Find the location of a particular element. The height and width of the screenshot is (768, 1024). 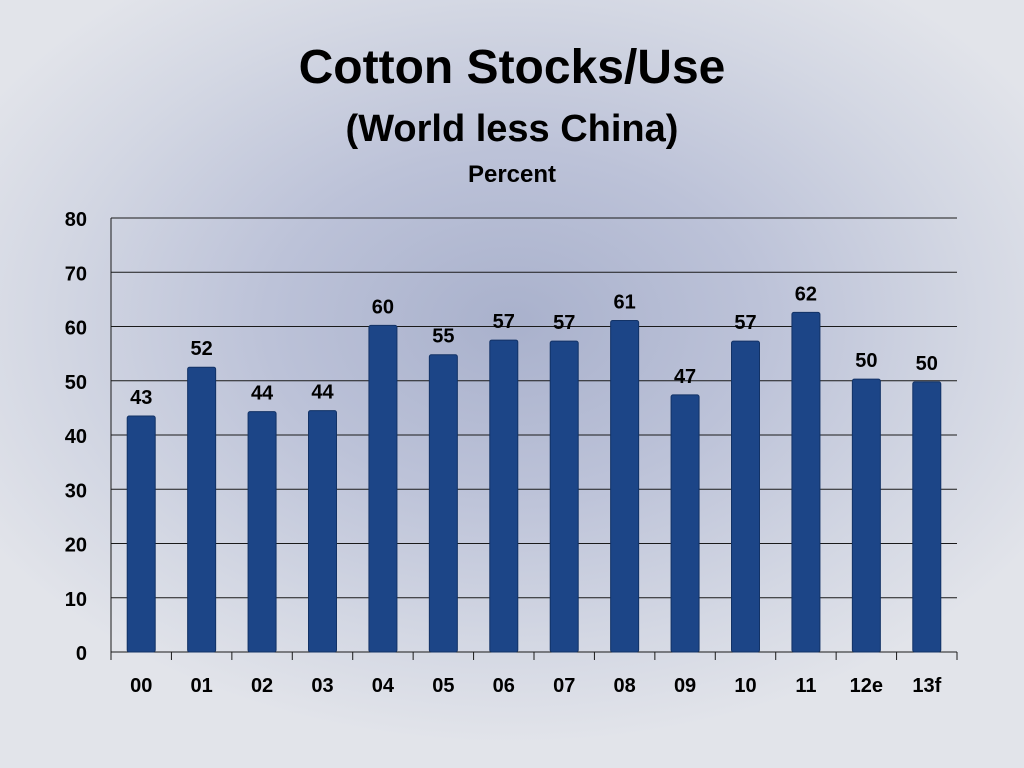

x-tick-label: 09 is located at coordinates (685, 686).